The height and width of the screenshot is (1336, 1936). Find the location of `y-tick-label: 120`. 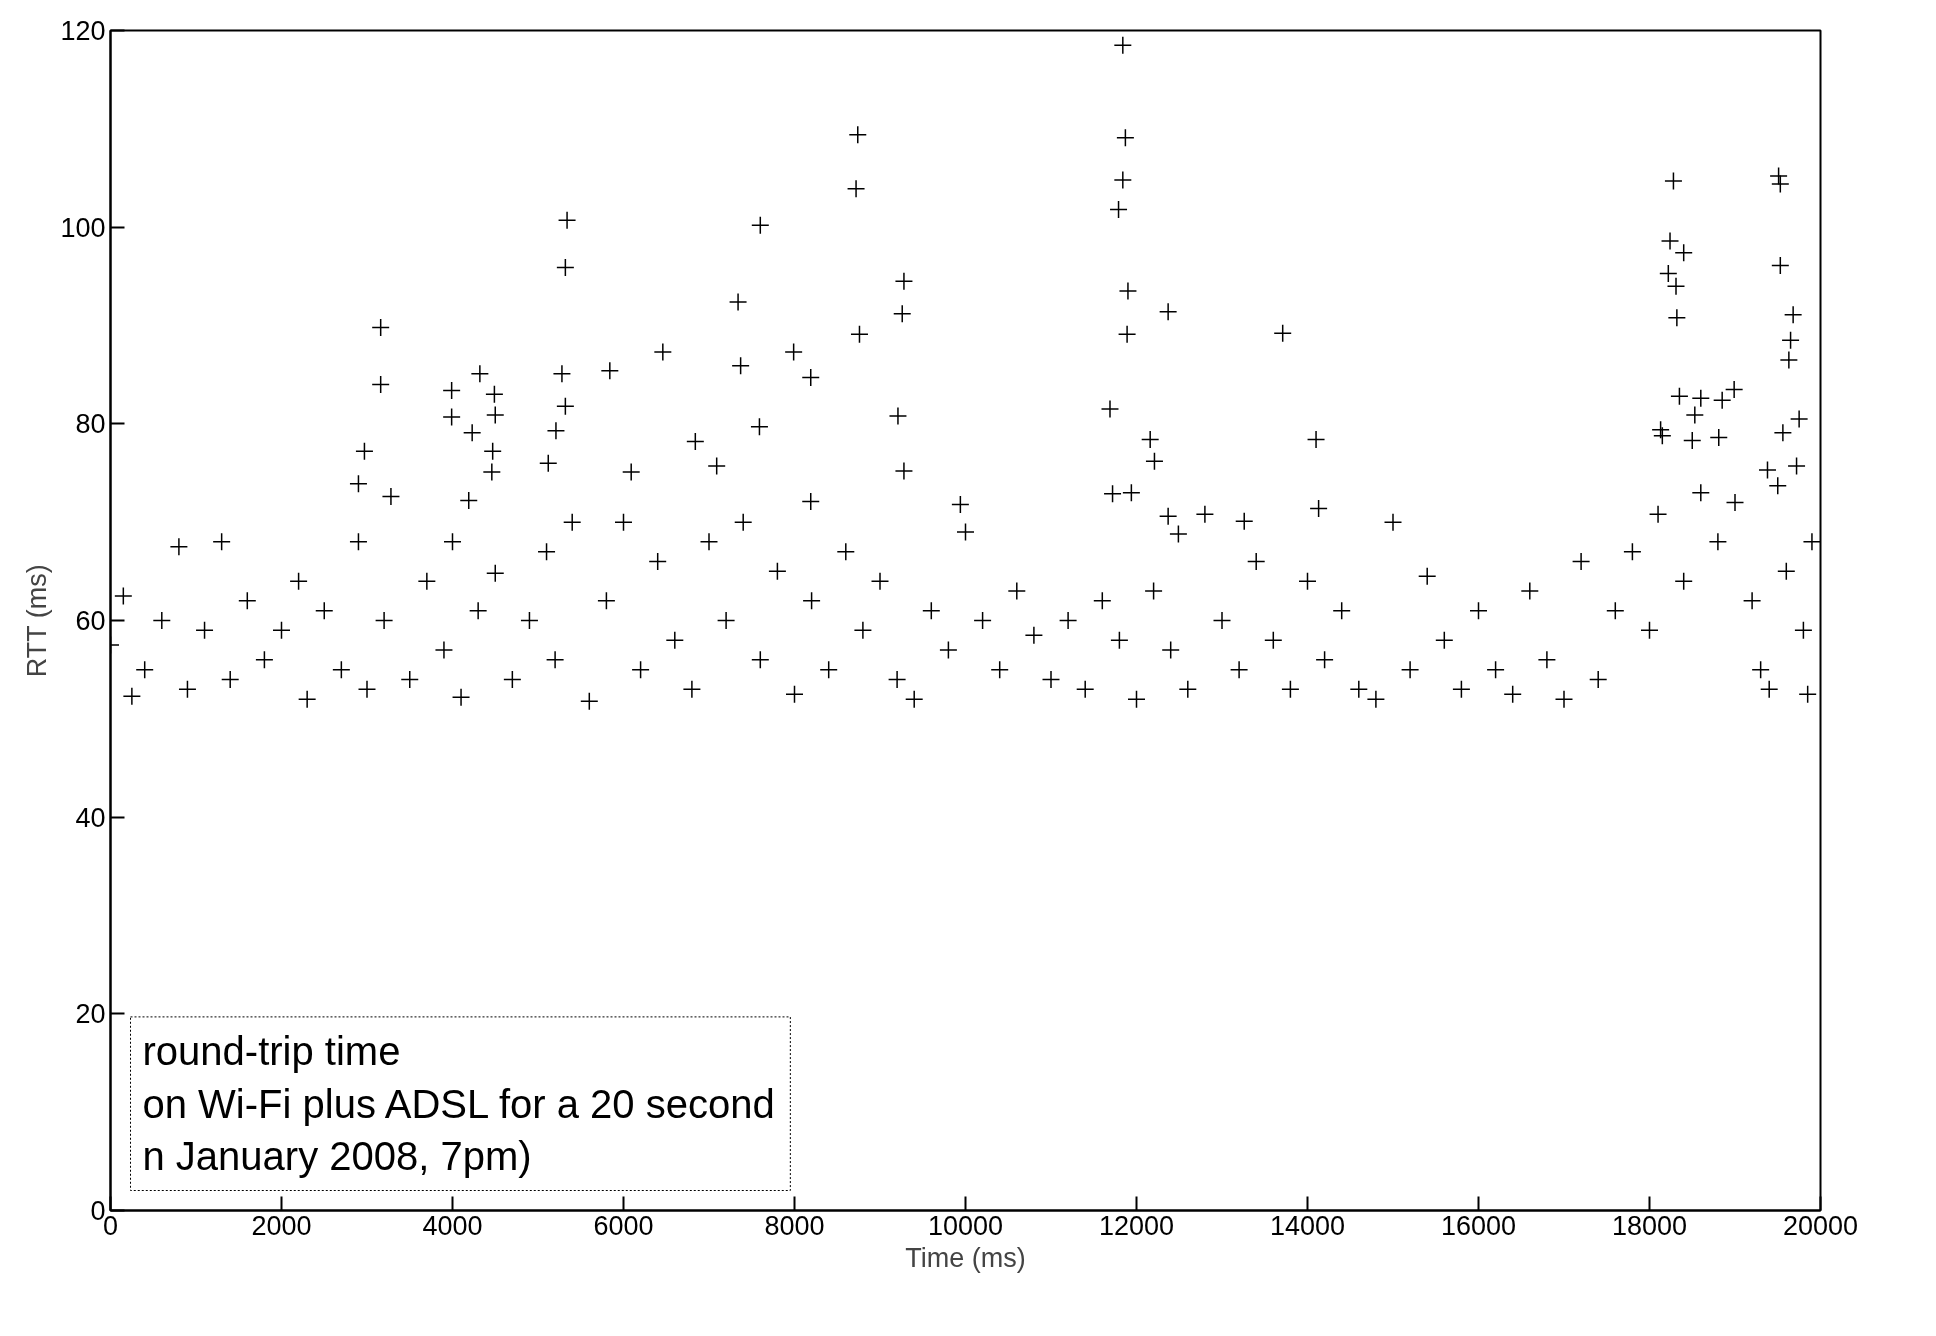

y-tick-label: 120 is located at coordinates (83, 31).